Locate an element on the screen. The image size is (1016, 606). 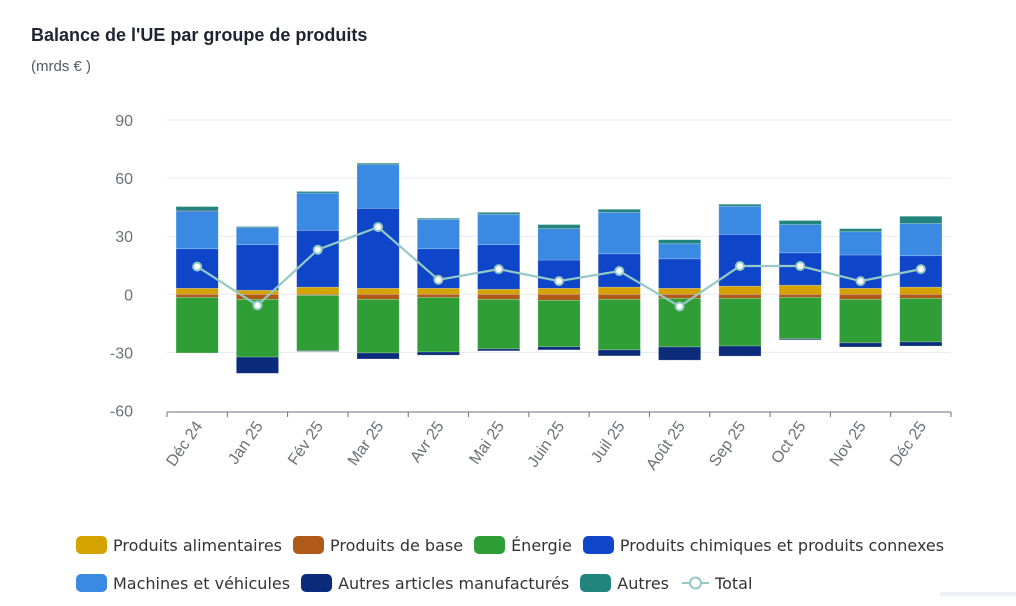
y-tick-label: -60 is located at coordinates (121, 412).